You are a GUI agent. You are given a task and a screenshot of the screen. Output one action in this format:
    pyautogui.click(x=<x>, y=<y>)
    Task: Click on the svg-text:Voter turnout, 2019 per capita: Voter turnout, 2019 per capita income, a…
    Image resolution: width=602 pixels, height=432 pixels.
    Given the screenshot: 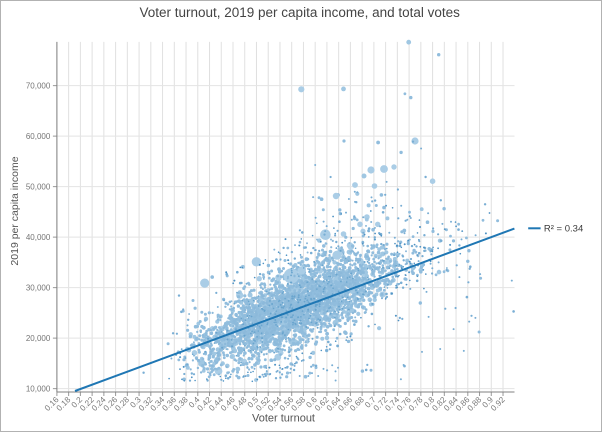 What is the action you would take?
    pyautogui.click(x=299, y=12)
    